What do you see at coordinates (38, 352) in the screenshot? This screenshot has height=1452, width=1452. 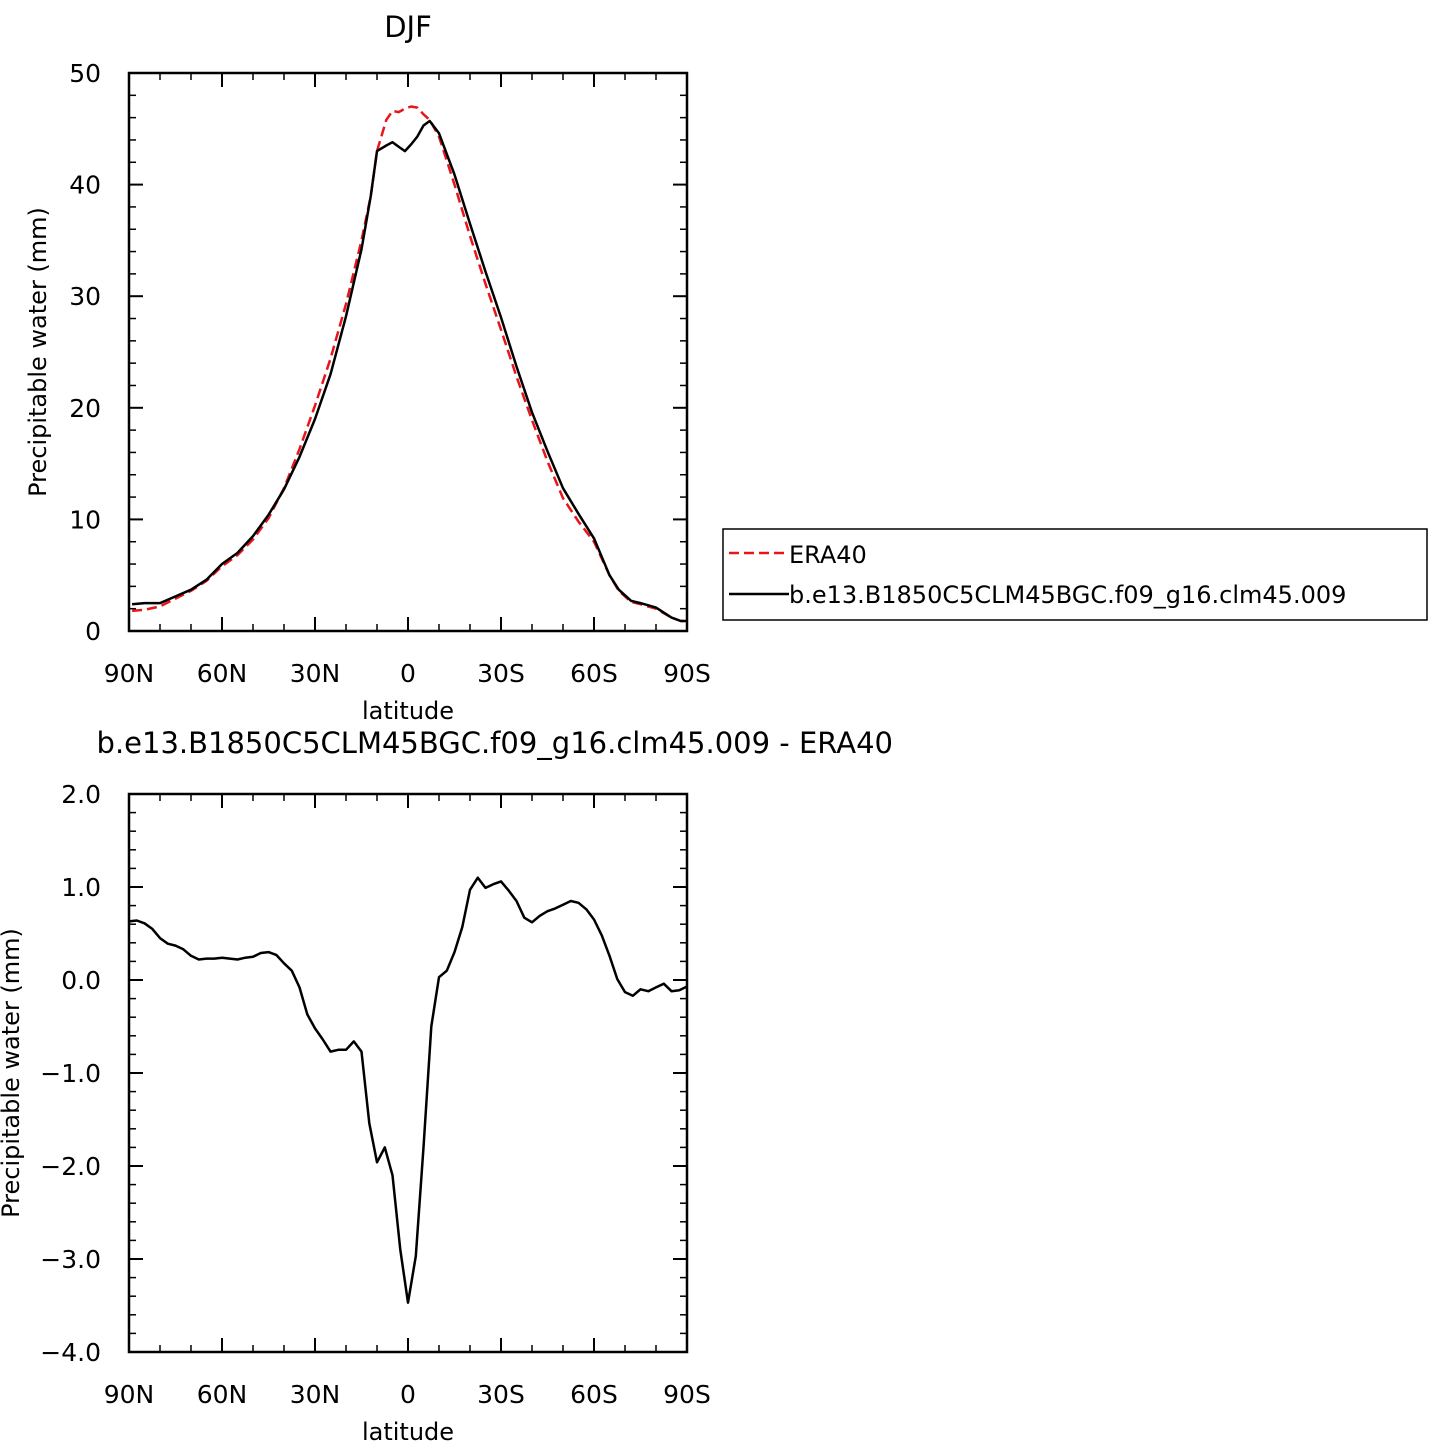 I see `top-y-axis-label: Precipitable water (mm)` at bounding box center [38, 352].